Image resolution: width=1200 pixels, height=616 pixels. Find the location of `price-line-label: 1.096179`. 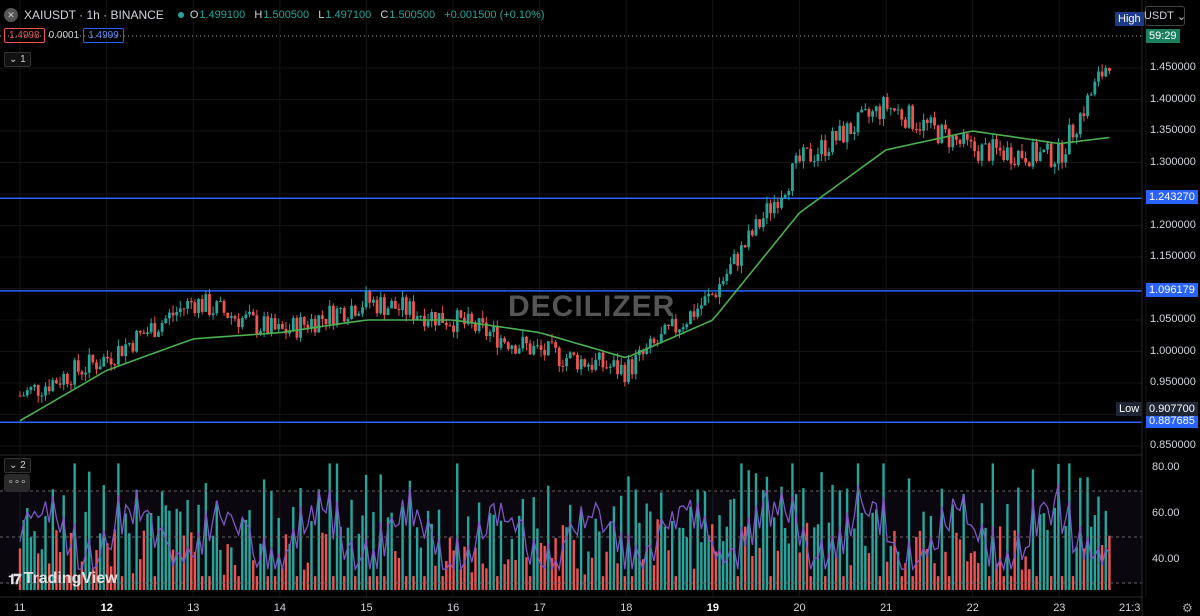

price-line-label: 1.096179 is located at coordinates (1172, 289).